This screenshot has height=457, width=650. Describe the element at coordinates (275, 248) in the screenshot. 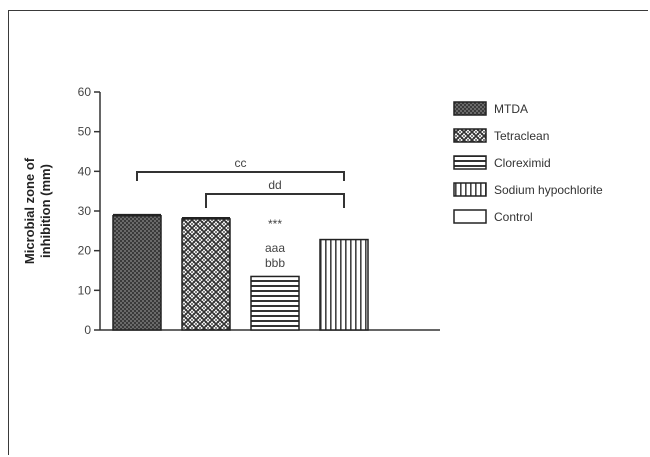

I see `bar-stat-label: aaa` at that location.